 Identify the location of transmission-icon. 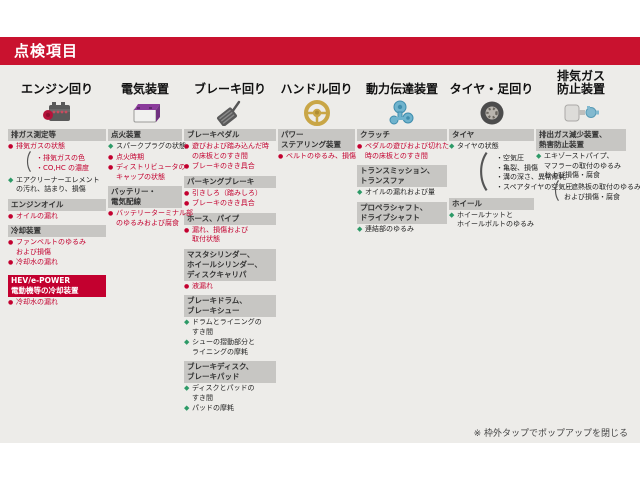
(402, 113).